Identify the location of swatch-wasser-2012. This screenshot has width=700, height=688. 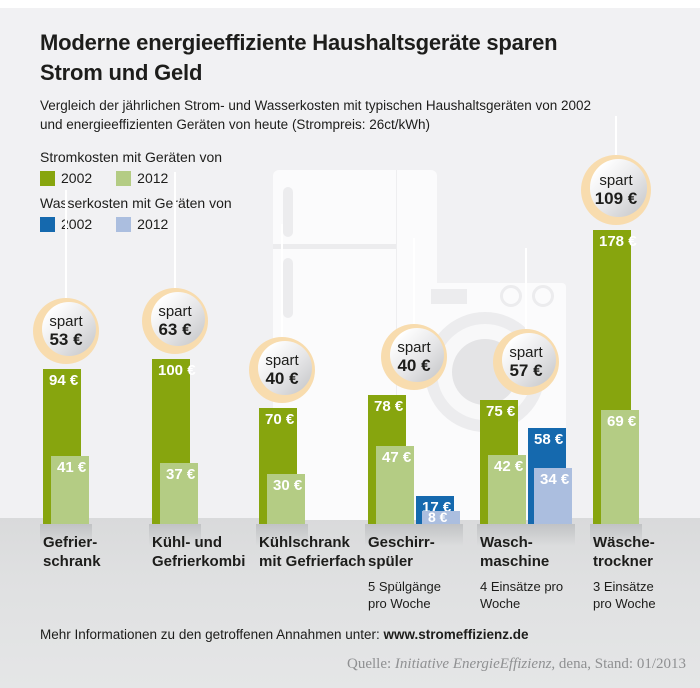
(124, 224).